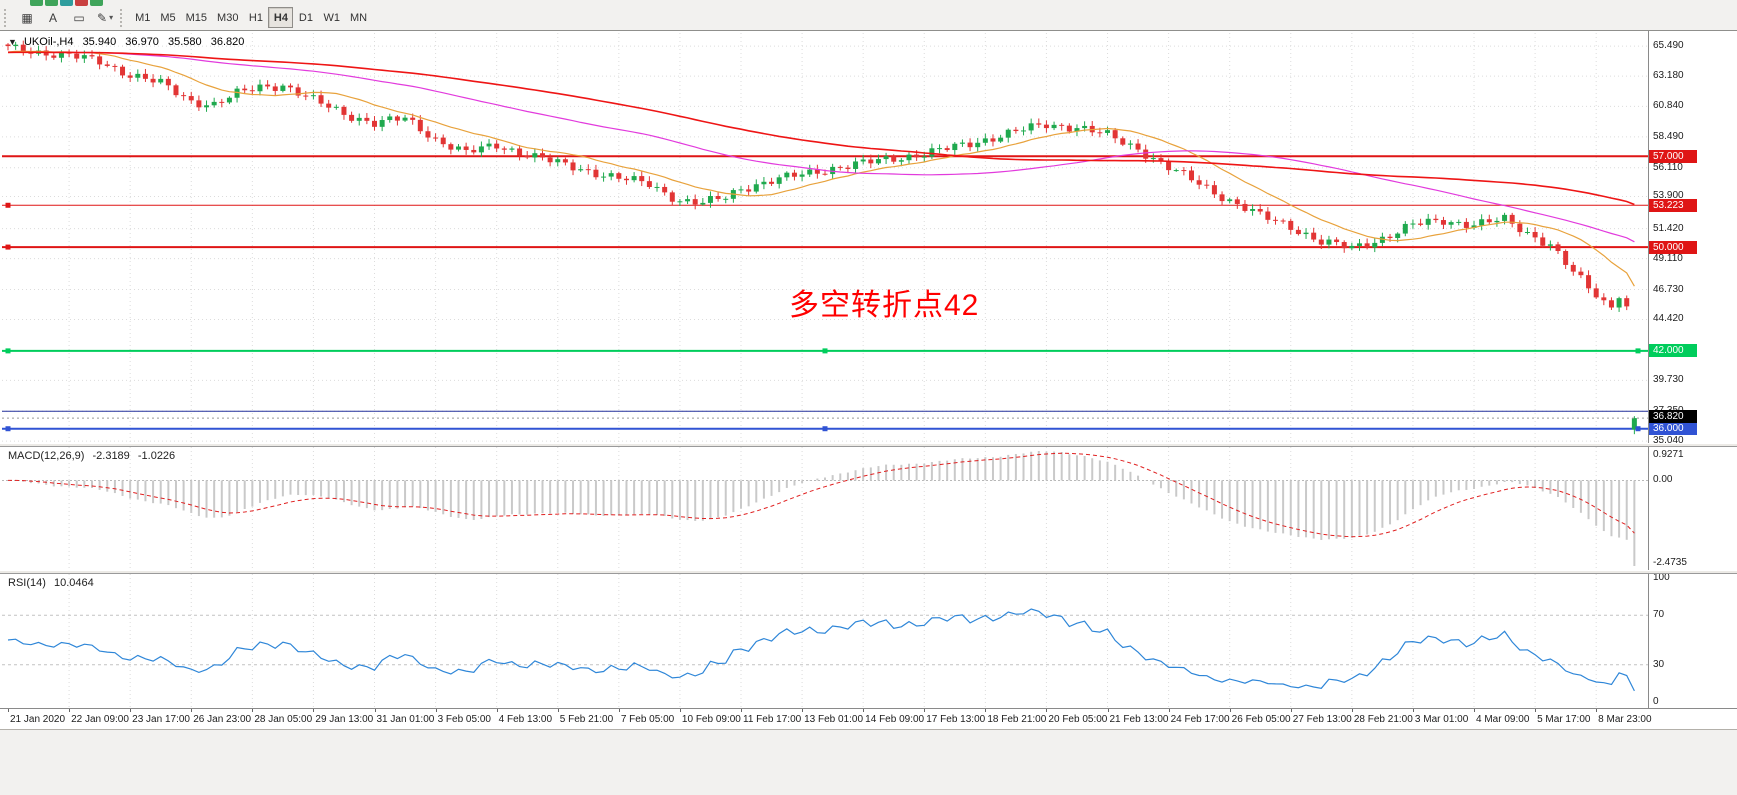 The width and height of the screenshot is (1737, 795). What do you see at coordinates (1659, 664) in the screenshot?
I see `rsi-scale-label: 30` at bounding box center [1659, 664].